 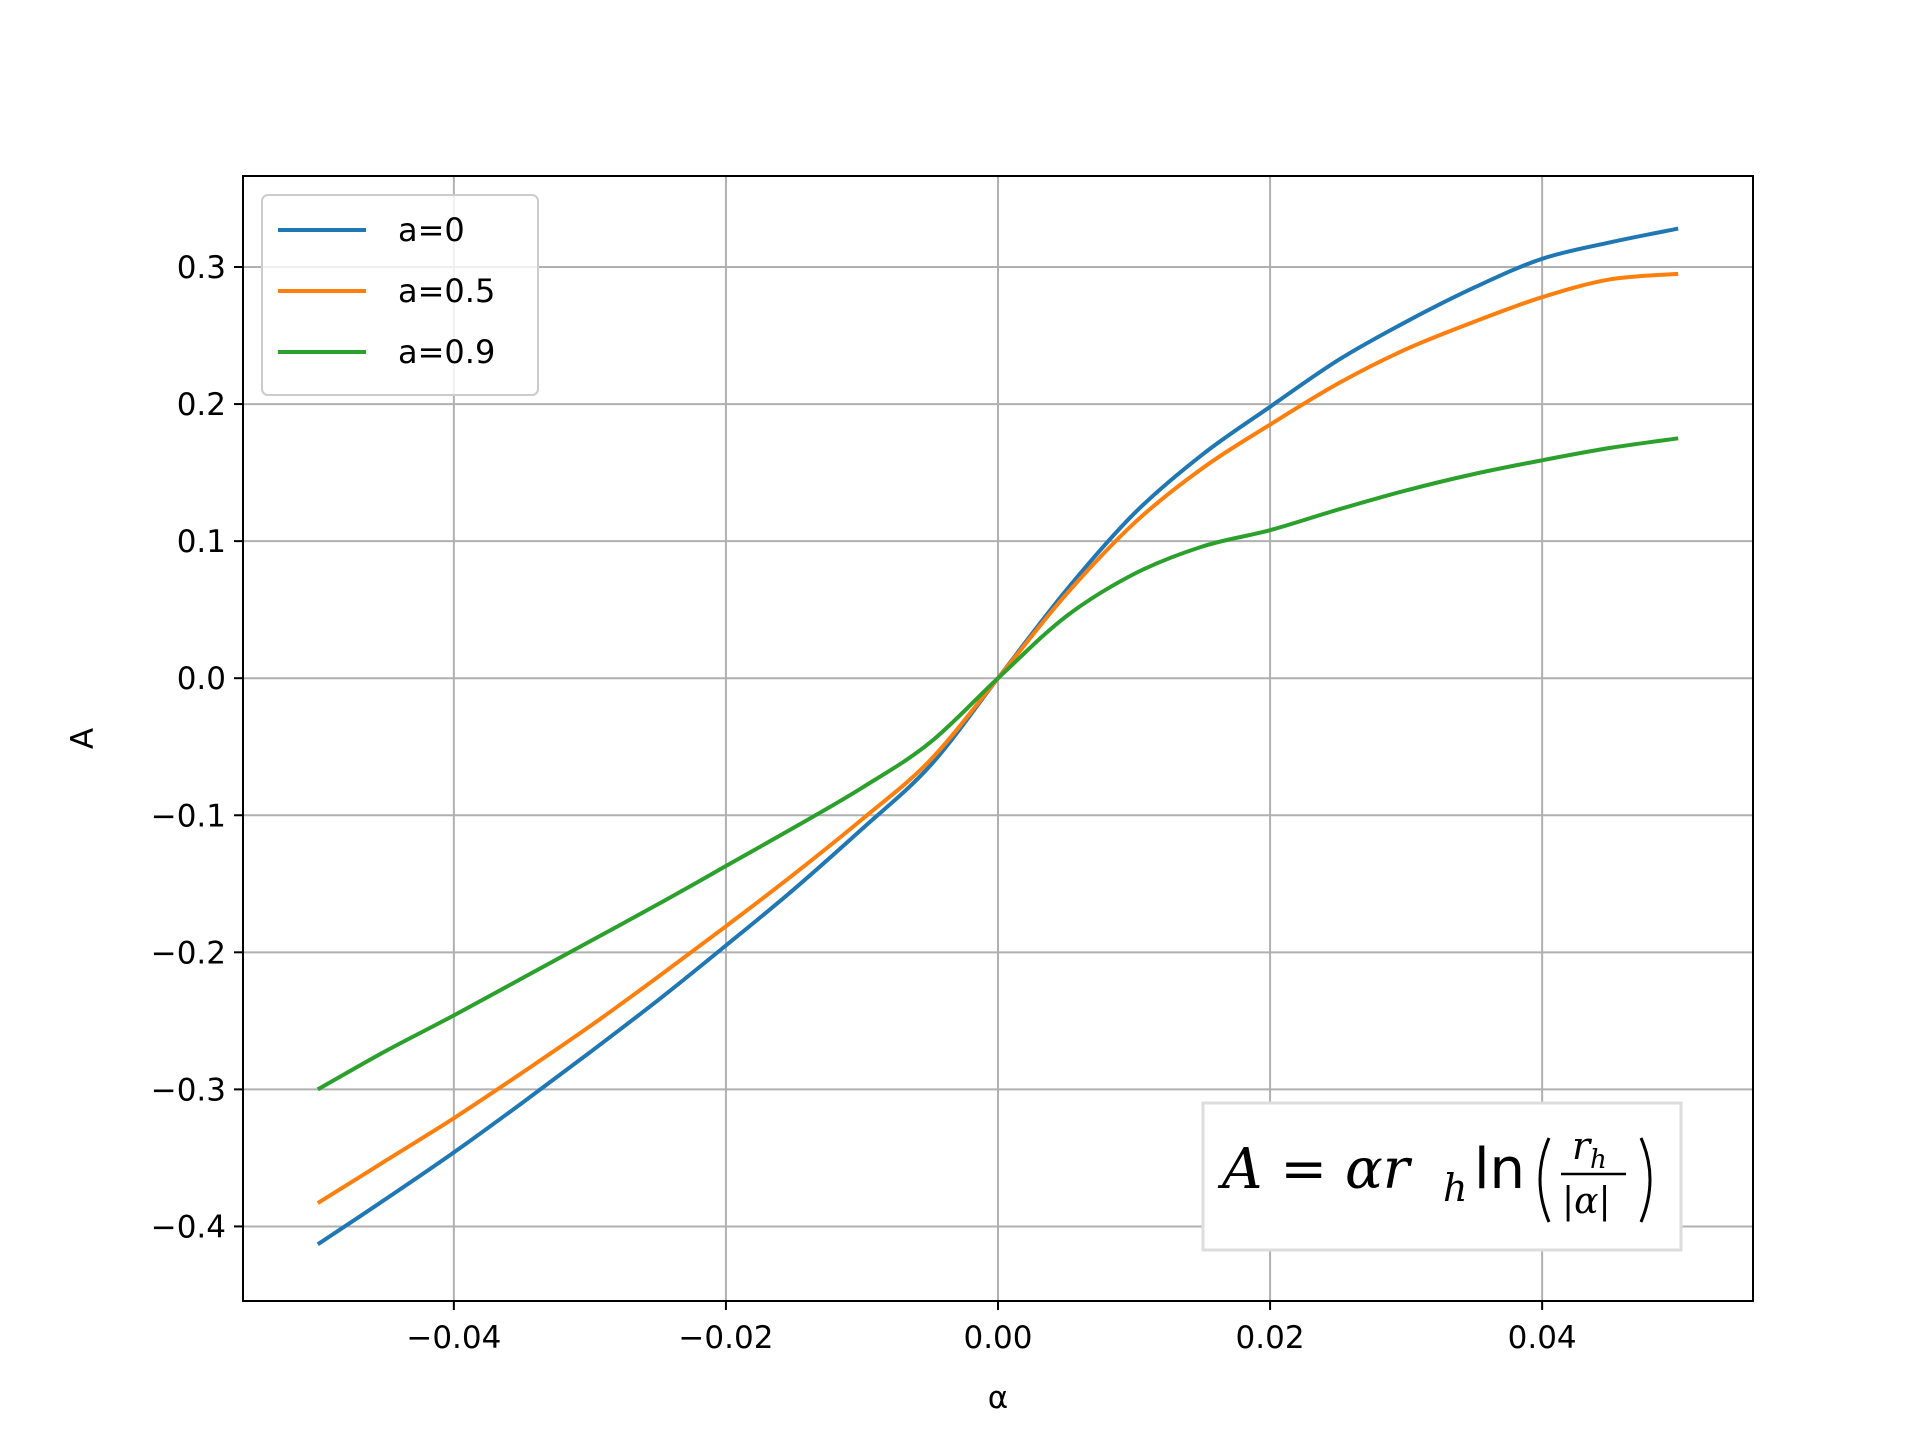 I want to click on formula-annotation: A = αr h ln r h|α|, so click(x=1442, y=1176).